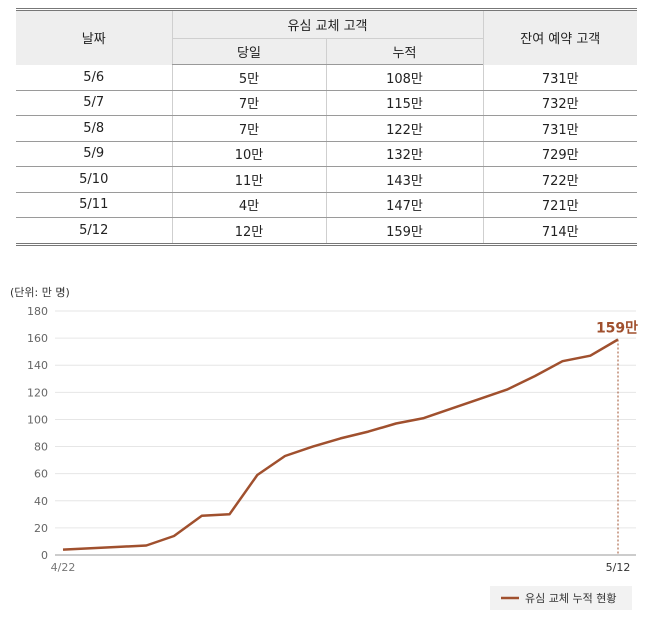 This screenshot has width=658, height=623. I want to click on table-row: 5/9 10만 132만 729만, so click(326, 154).